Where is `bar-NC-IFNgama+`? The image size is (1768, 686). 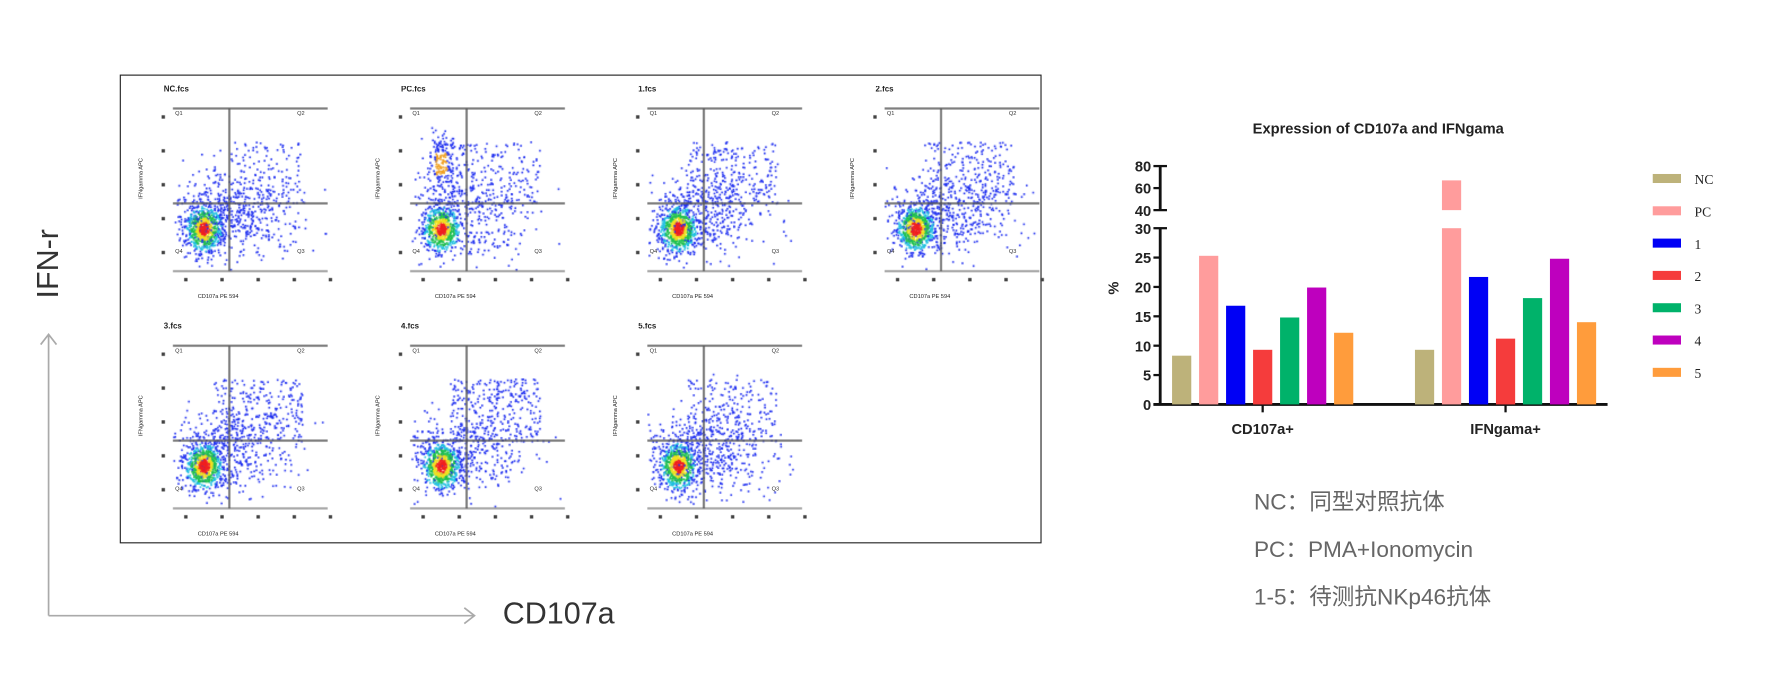 bar-NC-IFNgama+ is located at coordinates (1424, 377).